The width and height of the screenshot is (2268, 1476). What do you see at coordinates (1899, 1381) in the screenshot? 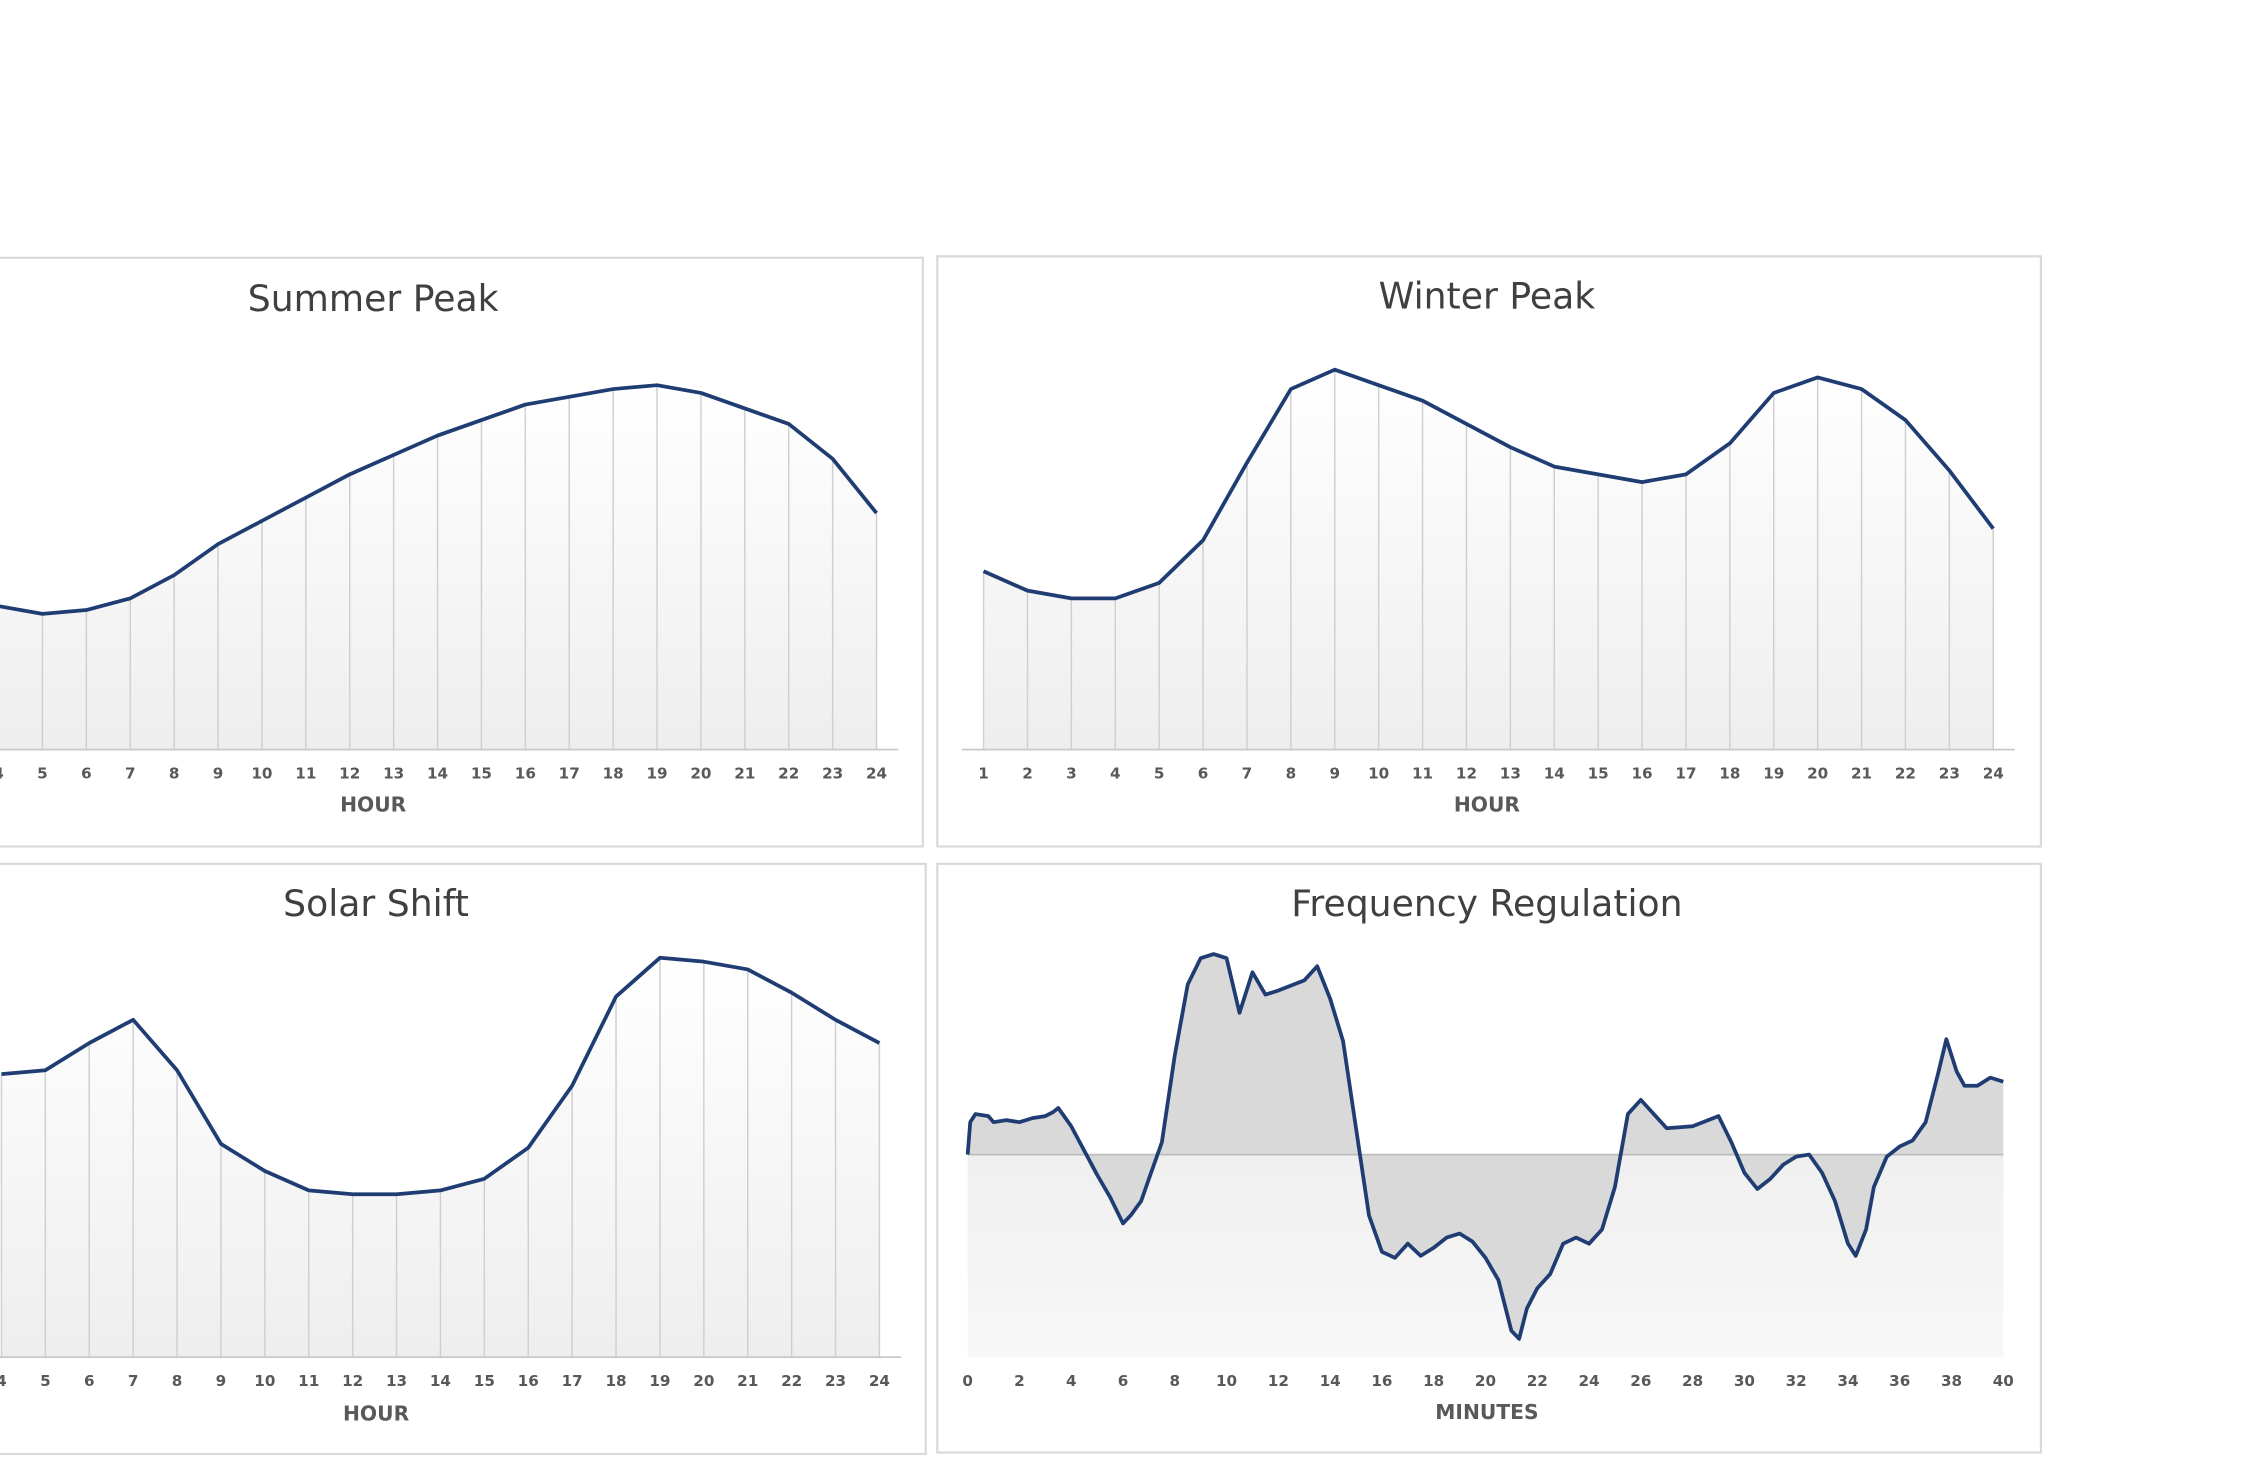
I see `x-tick-label: 36` at bounding box center [1899, 1381].